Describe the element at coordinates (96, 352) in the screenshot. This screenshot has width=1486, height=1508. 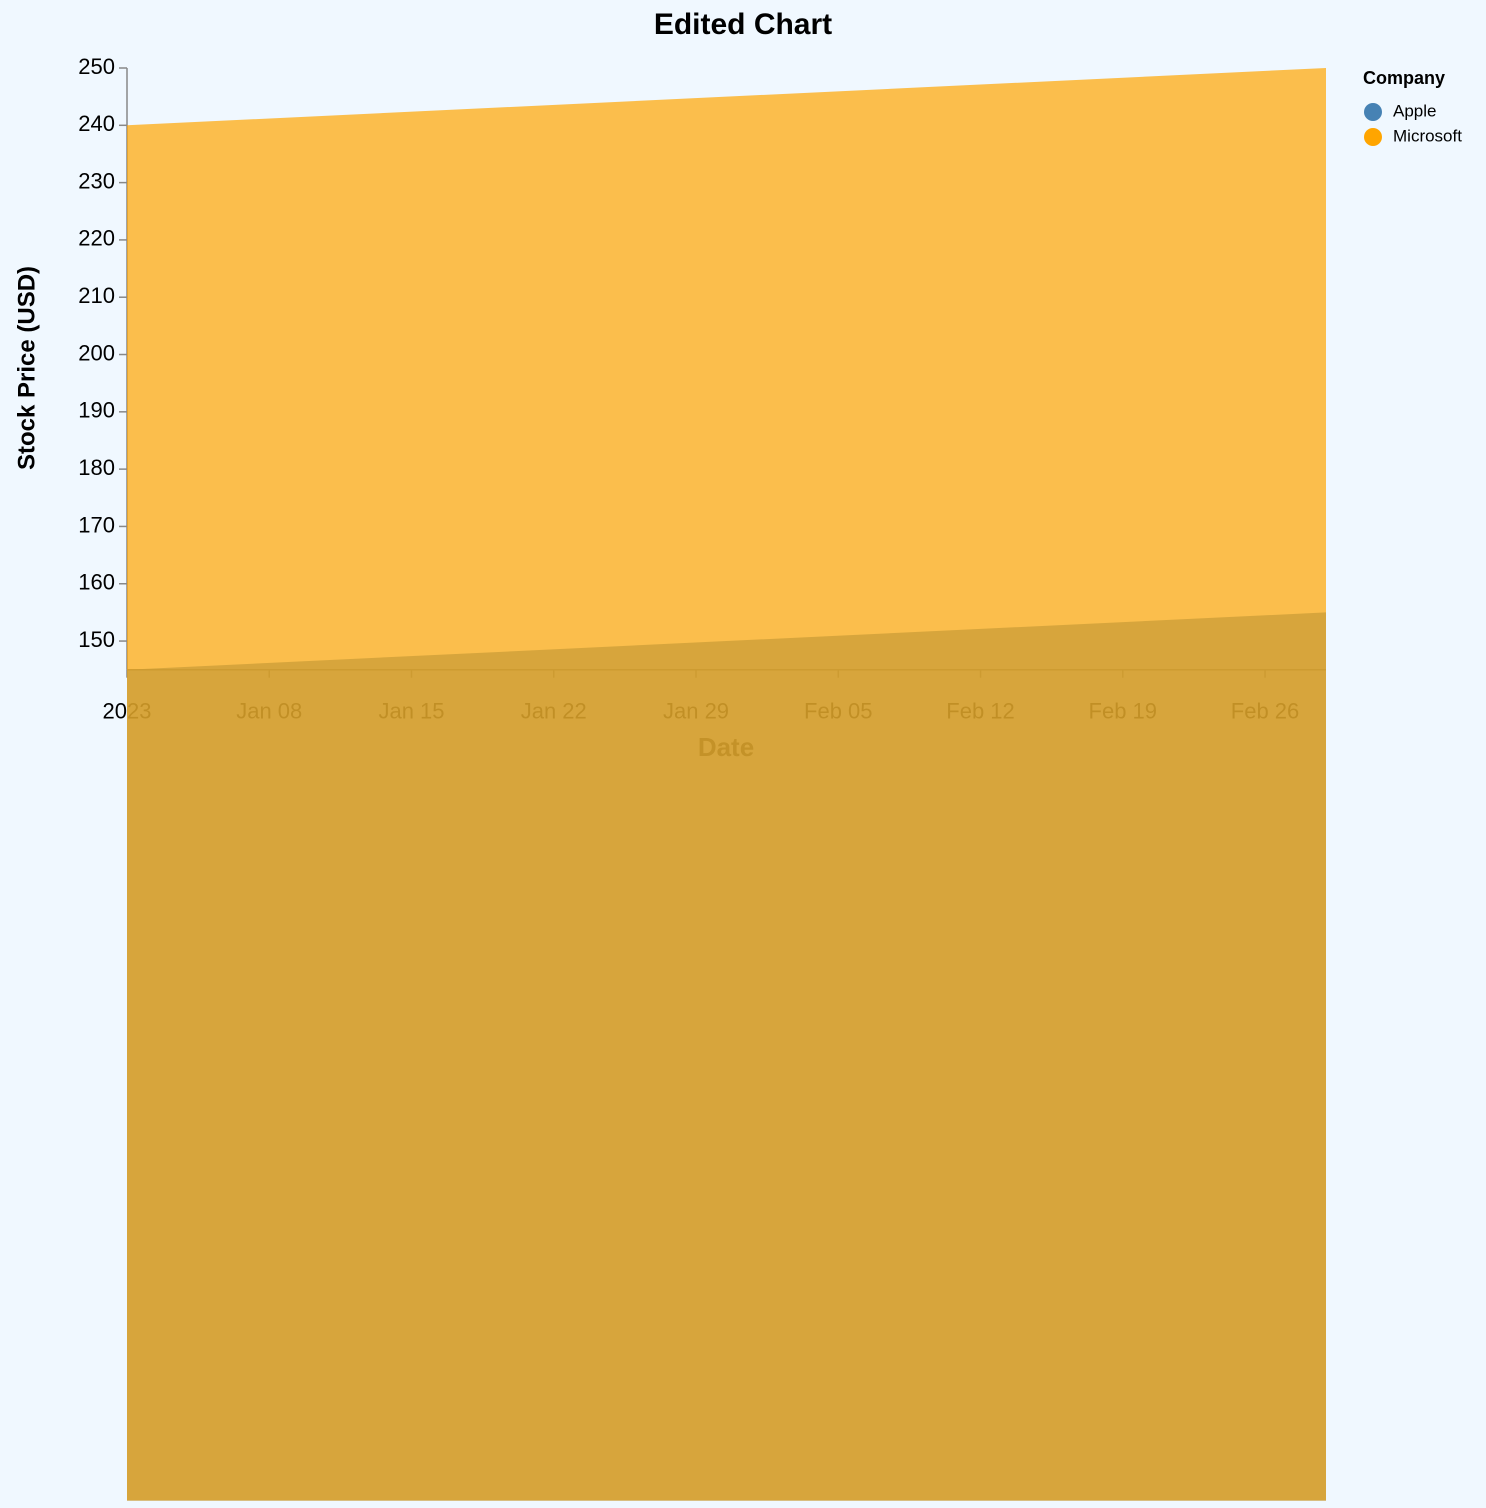
I see `y-tick-label: 200` at that location.